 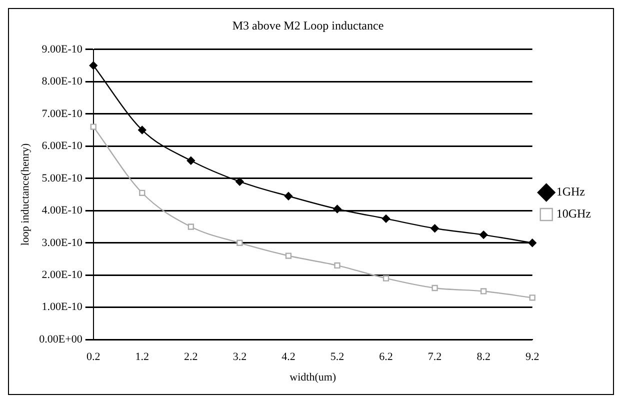 What do you see at coordinates (239, 357) in the screenshot?
I see `x-tick-label: 3.2` at bounding box center [239, 357].